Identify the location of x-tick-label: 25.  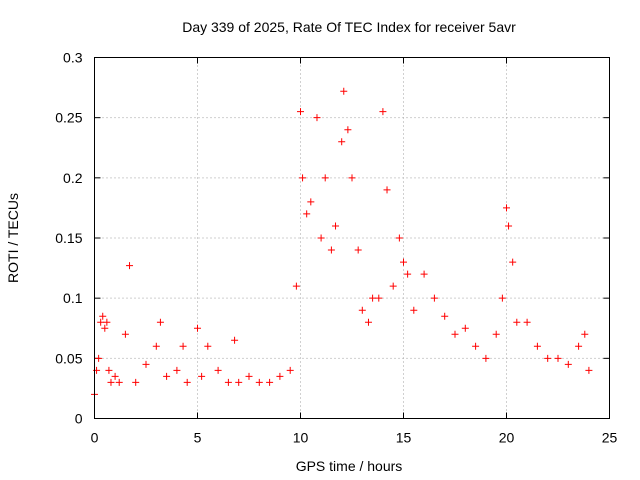
(610, 438).